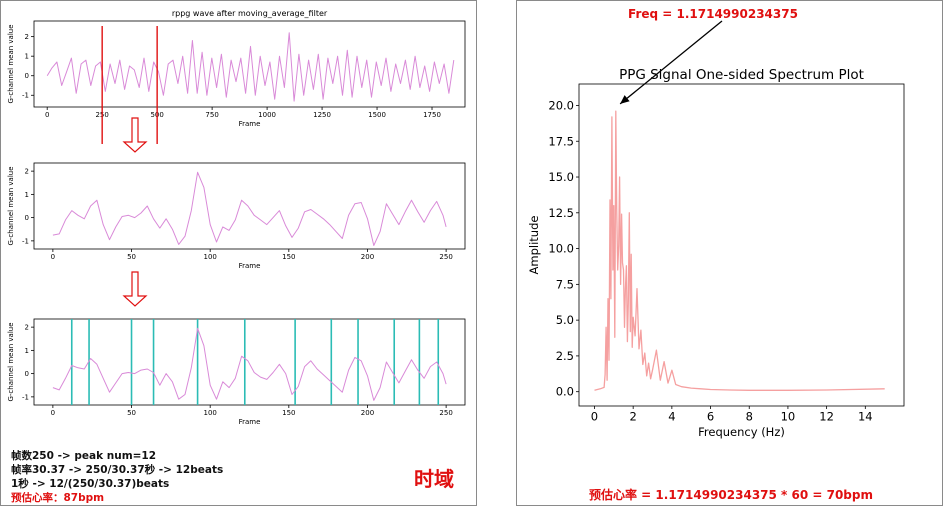 This screenshot has width=943, height=506. I want to click on spectrum-ytick-label: 10.0, so click(561, 249).